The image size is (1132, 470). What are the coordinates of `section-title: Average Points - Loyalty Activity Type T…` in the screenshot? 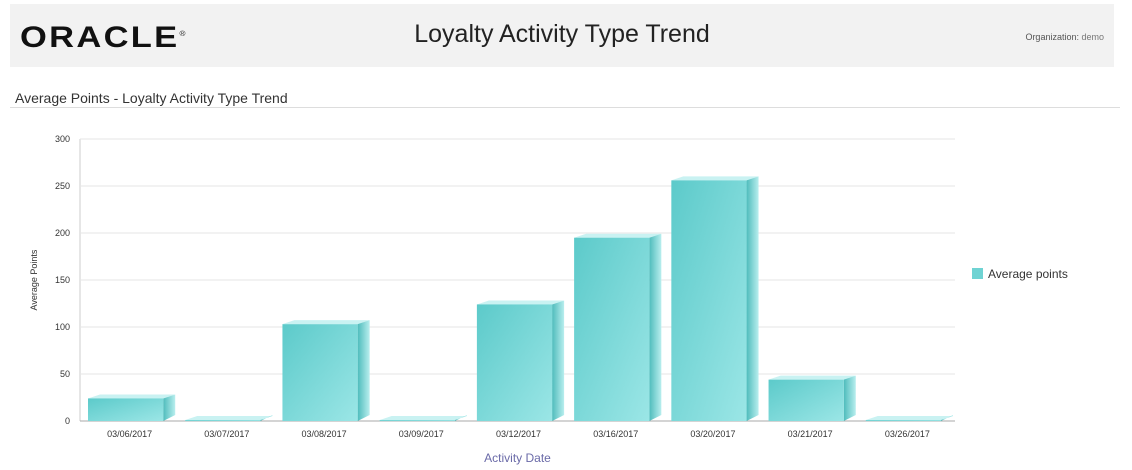 It's located at (151, 98).